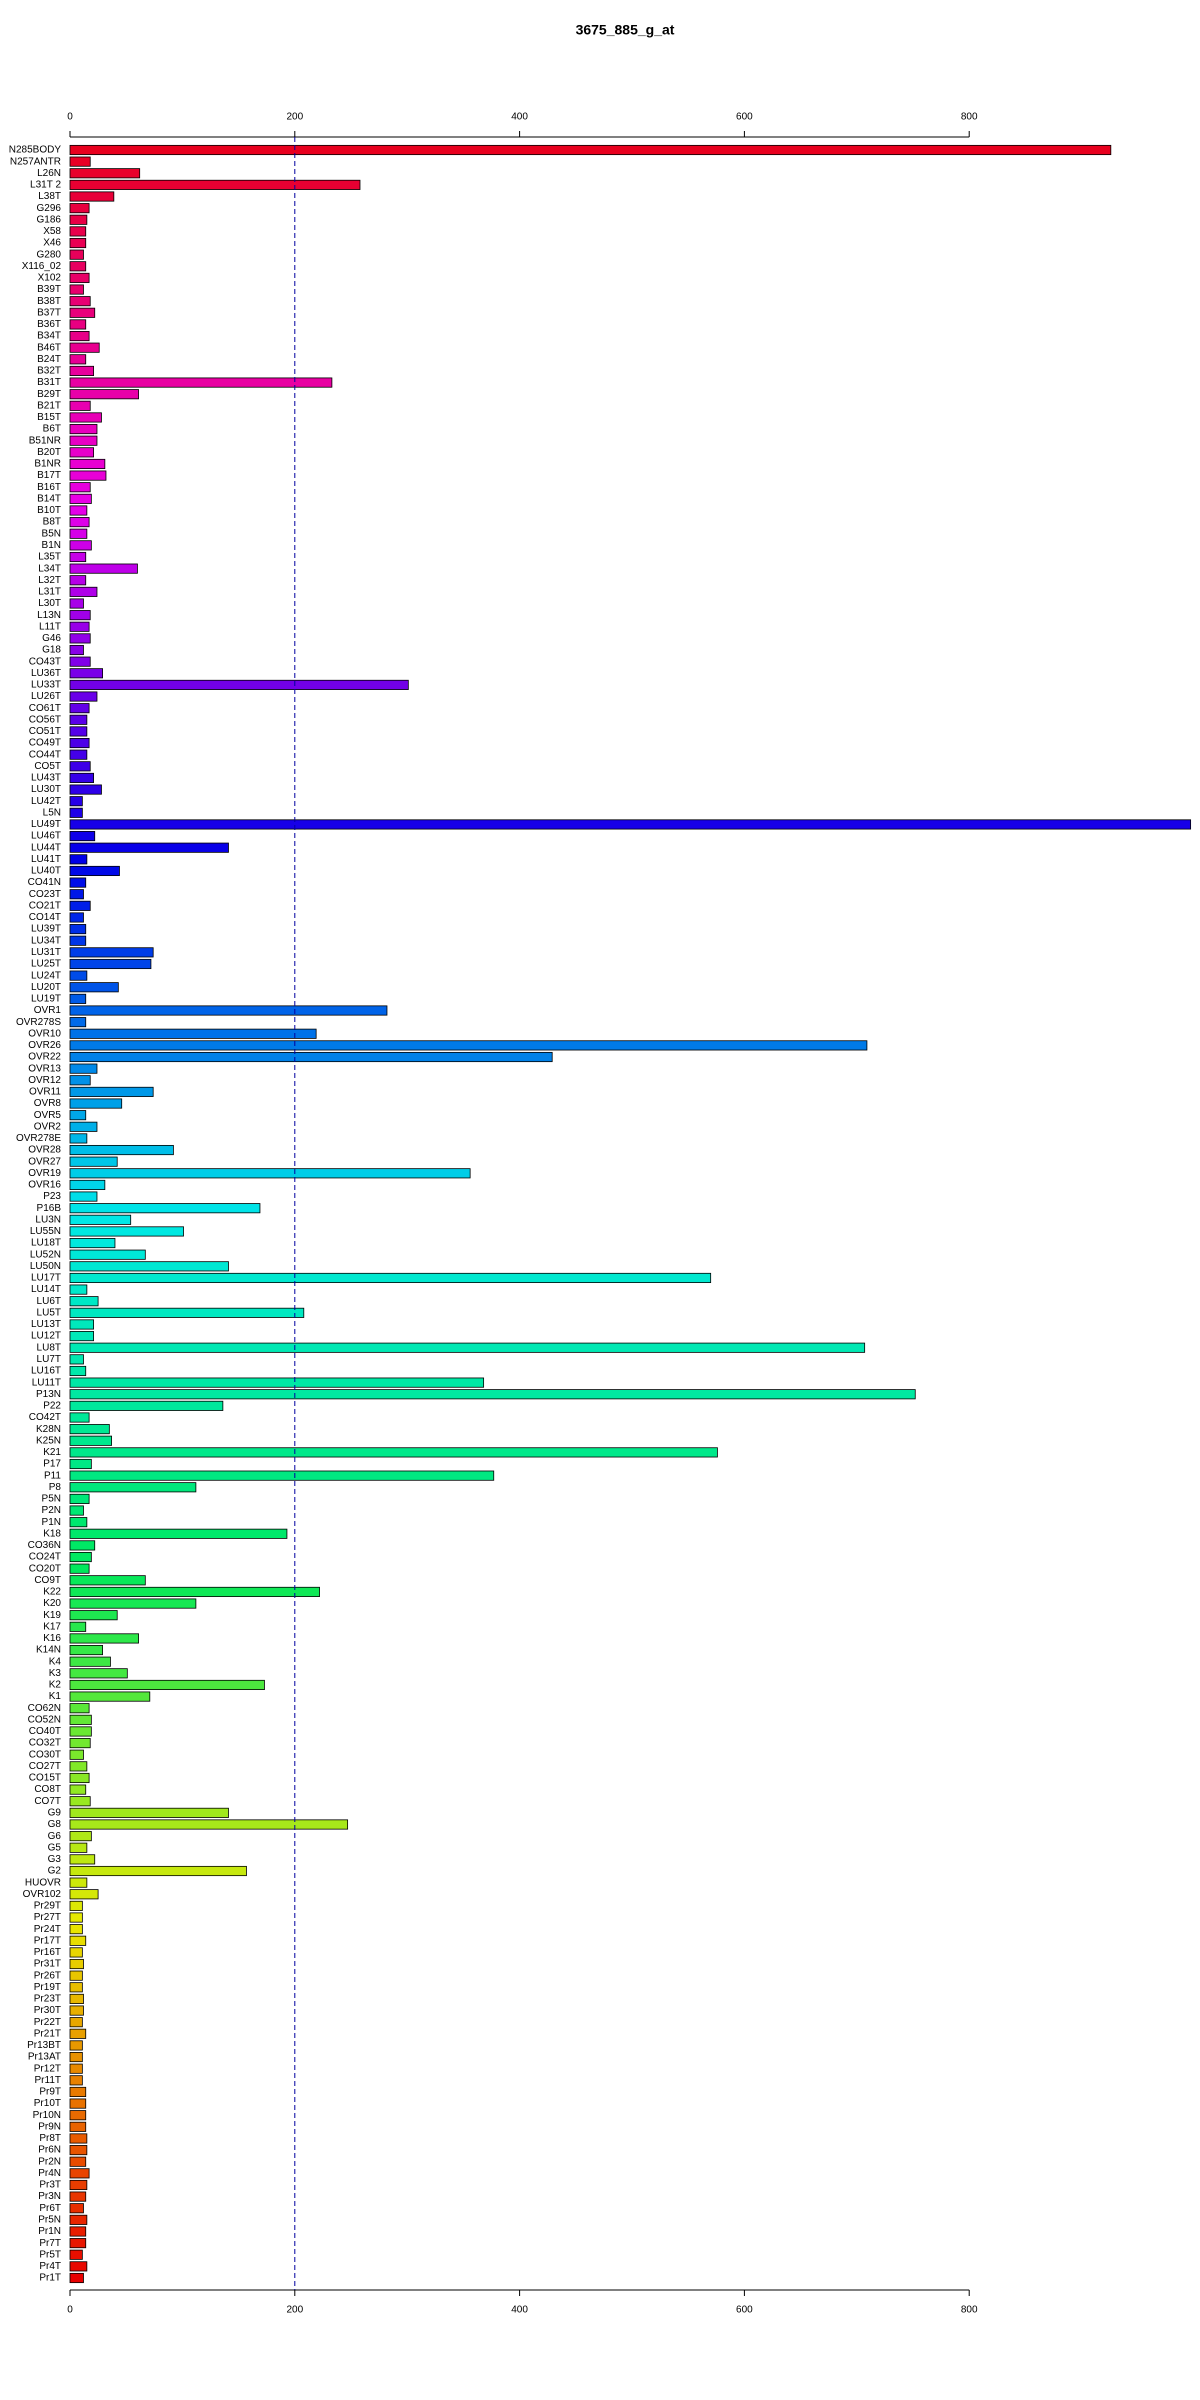 The height and width of the screenshot is (2400, 1200). Describe the element at coordinates (45, 1231) in the screenshot. I see `y-tick-label: LU55N` at that location.